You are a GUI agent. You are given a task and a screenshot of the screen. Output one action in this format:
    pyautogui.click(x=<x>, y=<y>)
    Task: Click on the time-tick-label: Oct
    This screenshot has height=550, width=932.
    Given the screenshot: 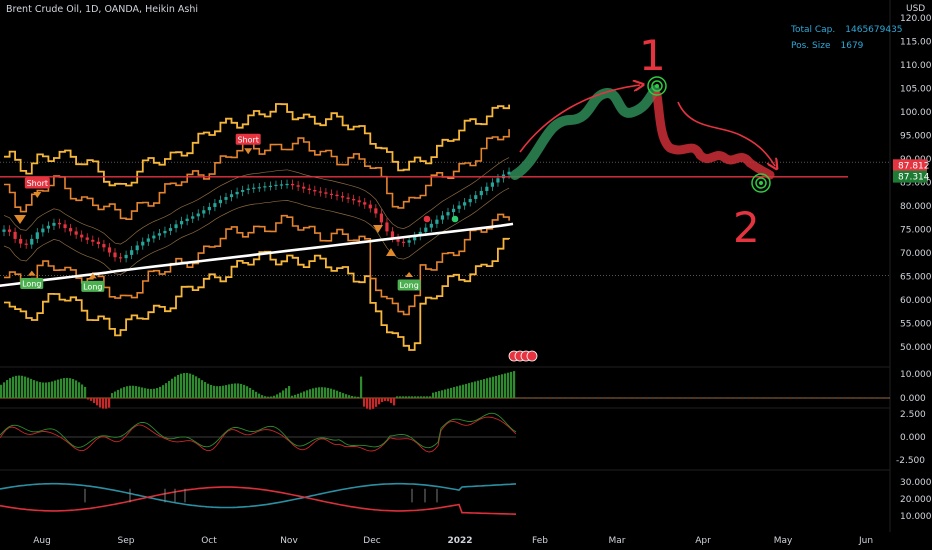 What is the action you would take?
    pyautogui.click(x=209, y=541)
    